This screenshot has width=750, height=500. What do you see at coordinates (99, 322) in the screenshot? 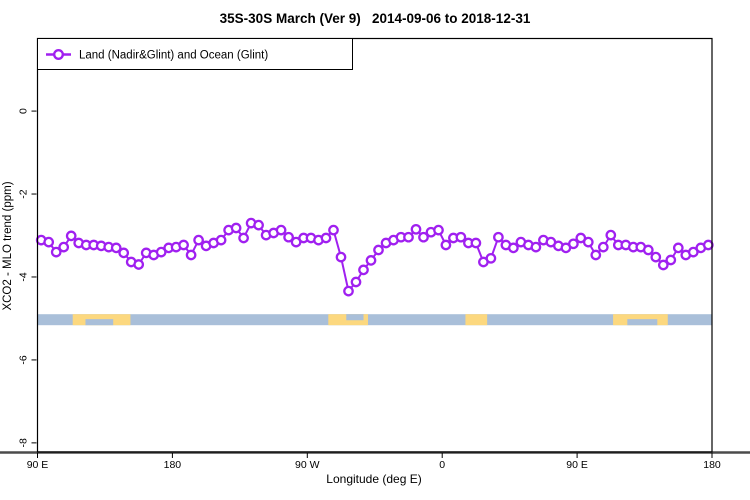
I see `ocean-notch-great-australian-bight` at bounding box center [99, 322].